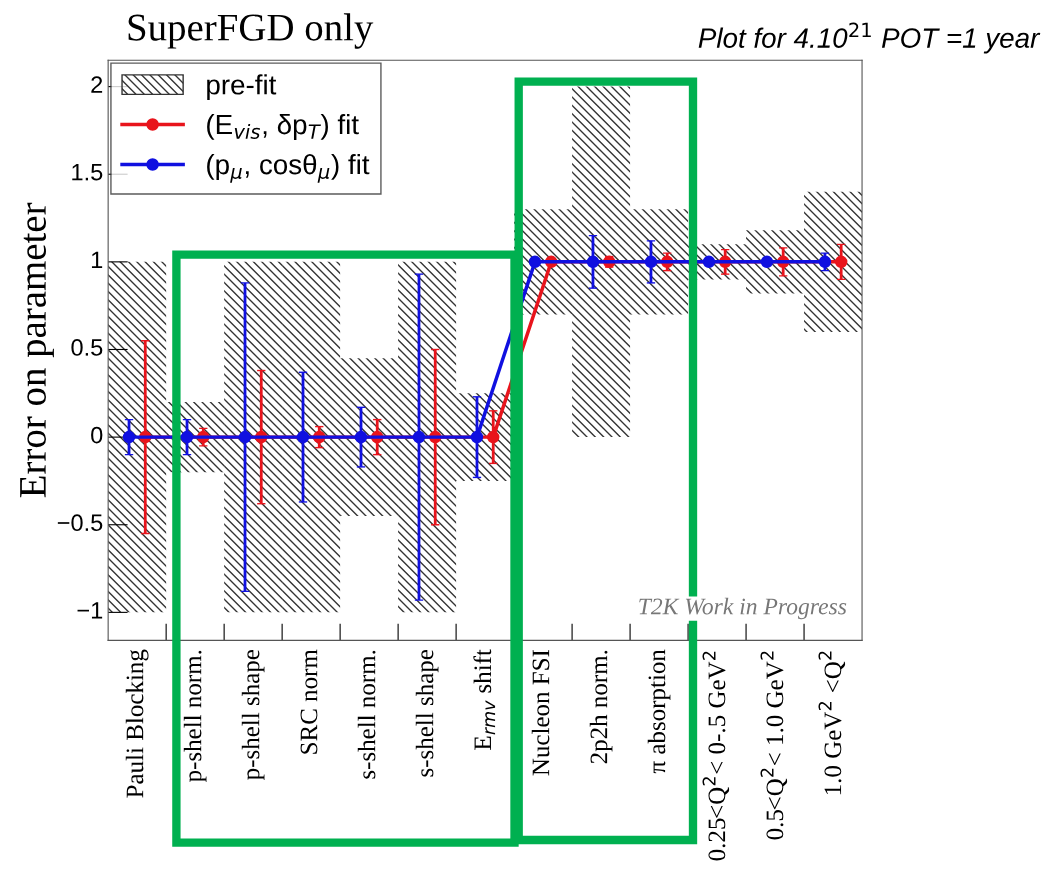 This screenshot has height=887, width=1050. Describe the element at coordinates (283, 126) in the screenshot. I see `legend-label: (E$_{vis}$, δp$_{T}$) fit` at that location.